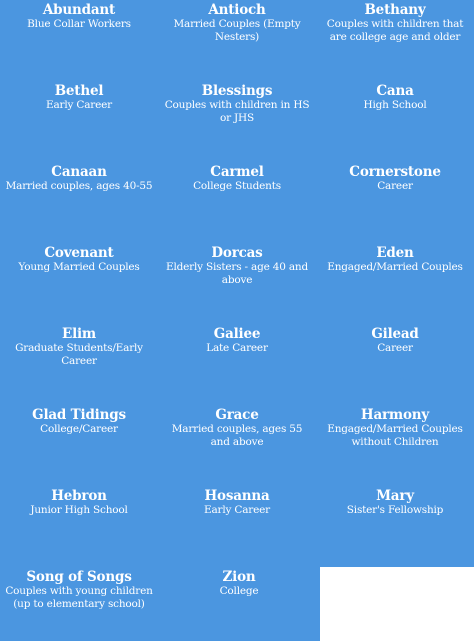  What do you see at coordinates (237, 364) in the screenshot?
I see `group-tile-galiee: Galiee Late Career` at bounding box center [237, 364].